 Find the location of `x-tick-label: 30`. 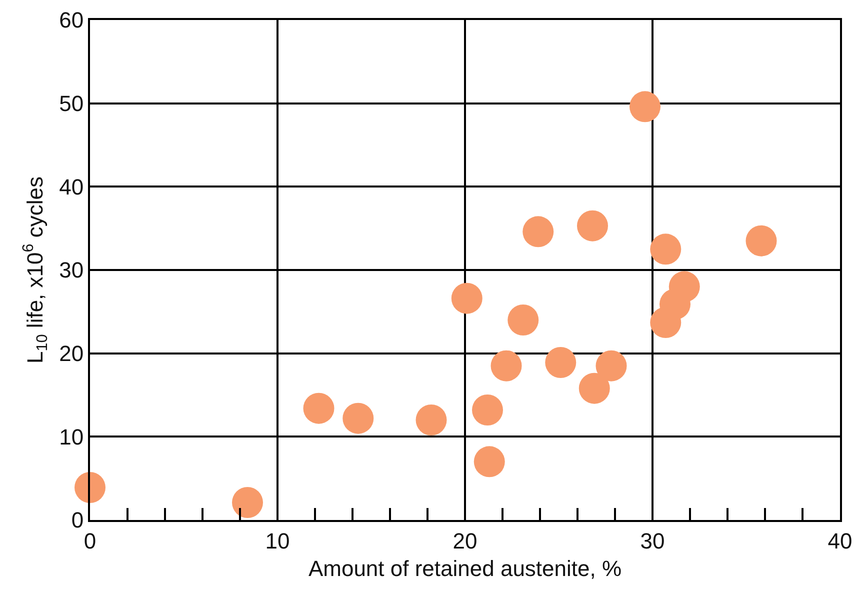

x-tick-label: 30 is located at coordinates (652, 541).